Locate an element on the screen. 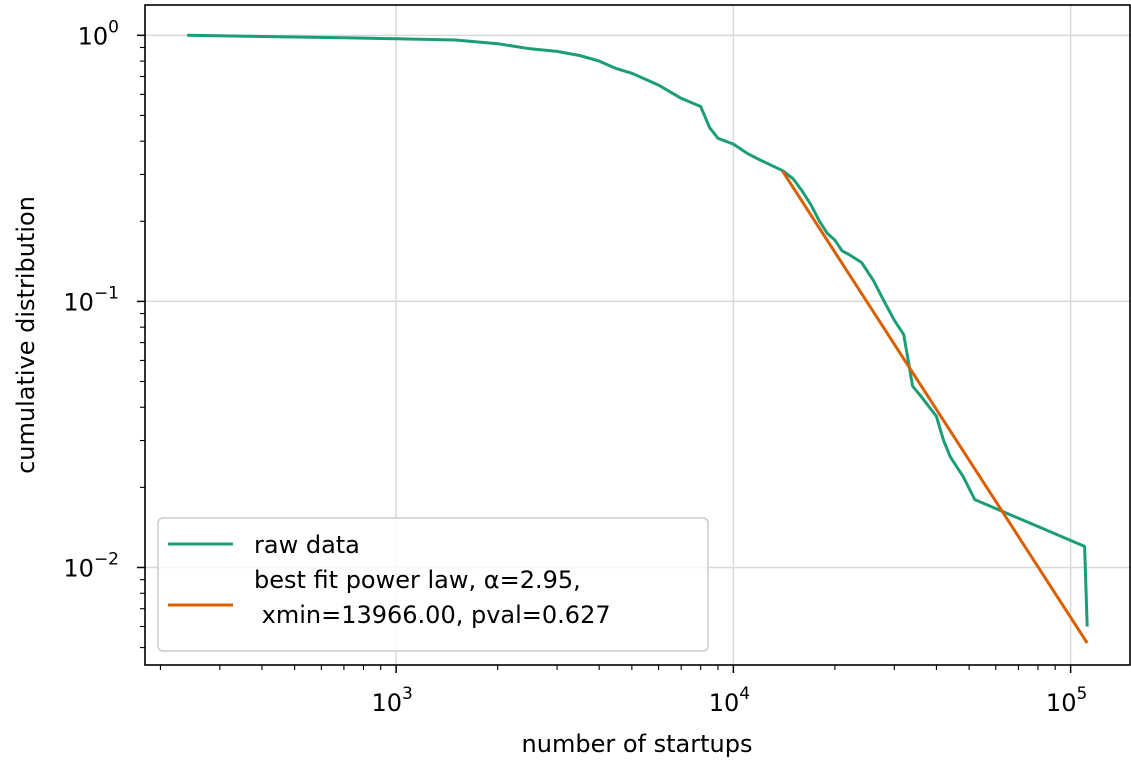  y-tick-label: 10⁻¹ is located at coordinates (91, 299).